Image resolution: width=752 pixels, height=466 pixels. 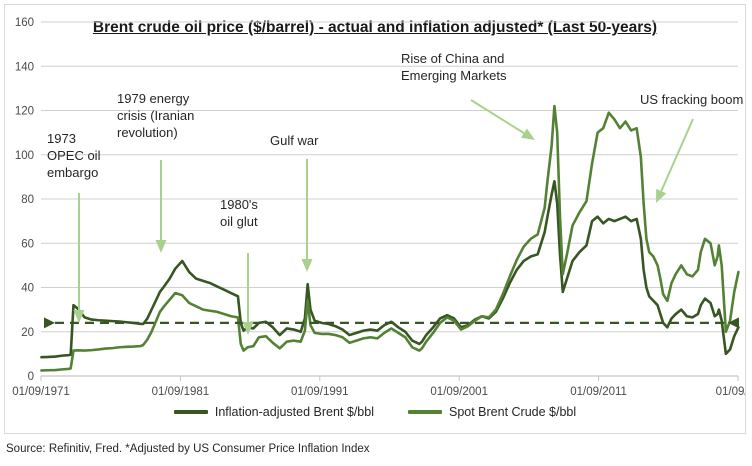 What do you see at coordinates (72, 172) in the screenshot?
I see `annotation-label-opec-embargo: embargo` at bounding box center [72, 172].